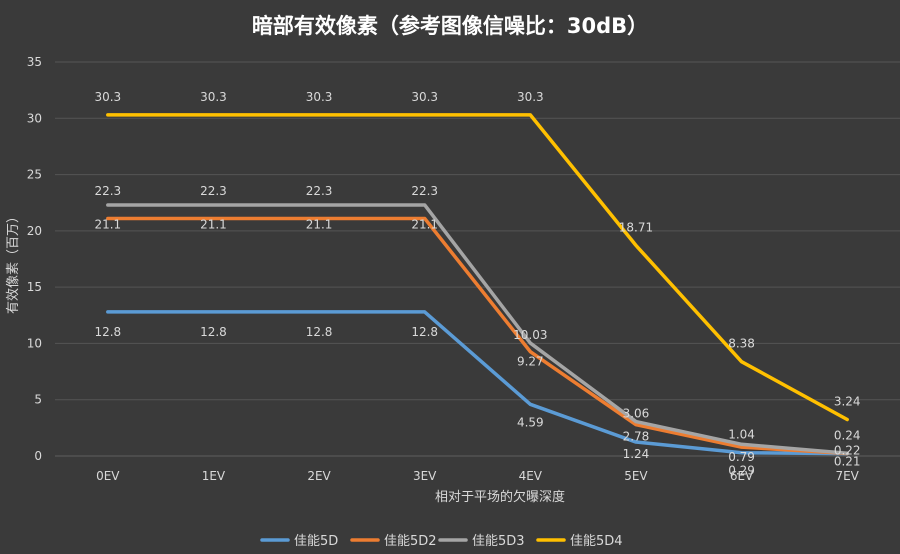 The width and height of the screenshot is (900, 554). What do you see at coordinates (531, 476) in the screenshot?
I see `x-tick-label: 4EV` at bounding box center [531, 476].